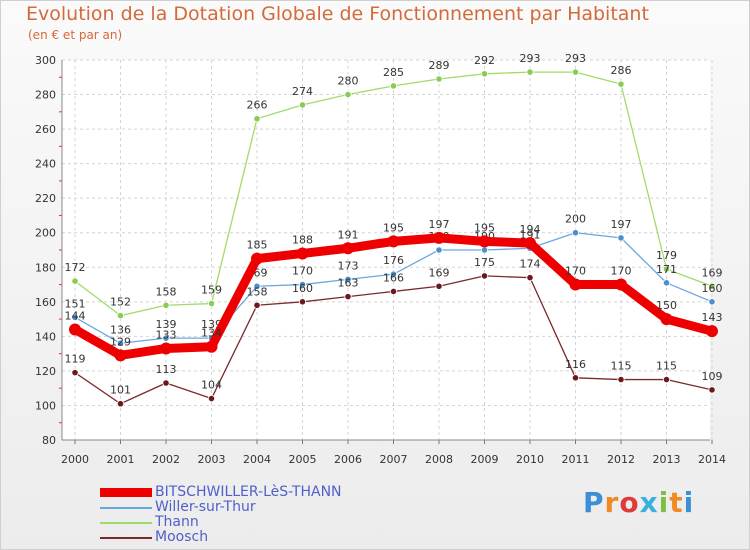  I want to click on legend-swatch-willer, so click(126, 508).